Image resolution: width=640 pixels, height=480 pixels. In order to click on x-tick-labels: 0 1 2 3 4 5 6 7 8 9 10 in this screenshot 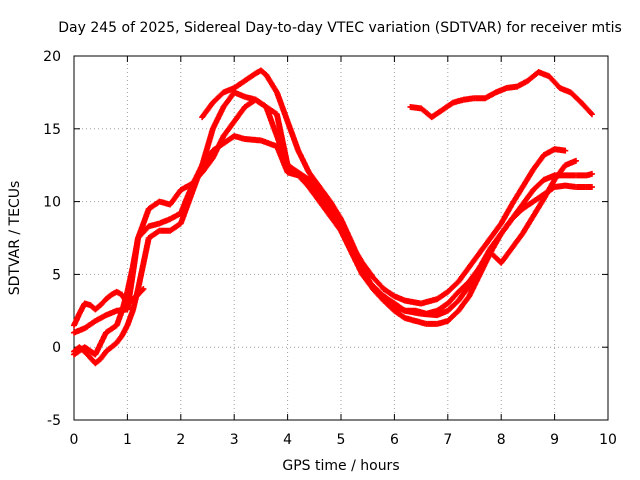, I will do `click(343, 440)`.